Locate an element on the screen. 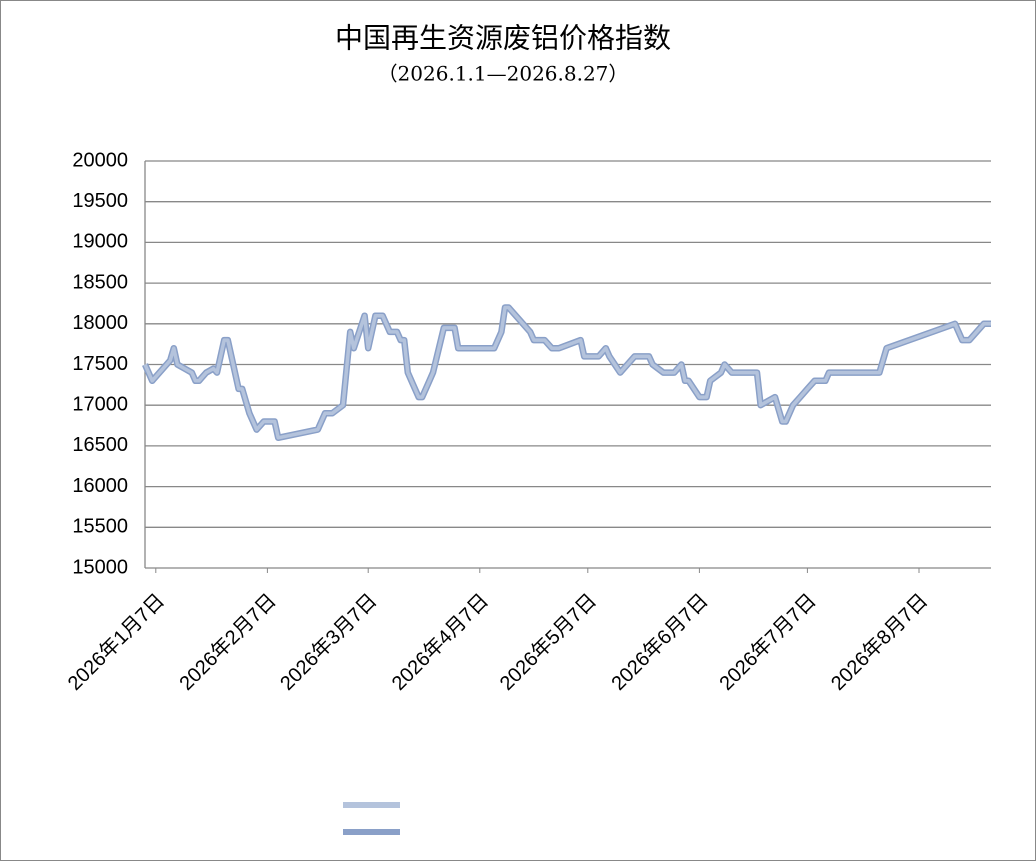 Image resolution: width=1036 pixels, height=861 pixels. y-tick-label: 20000 is located at coordinates (100, 160).